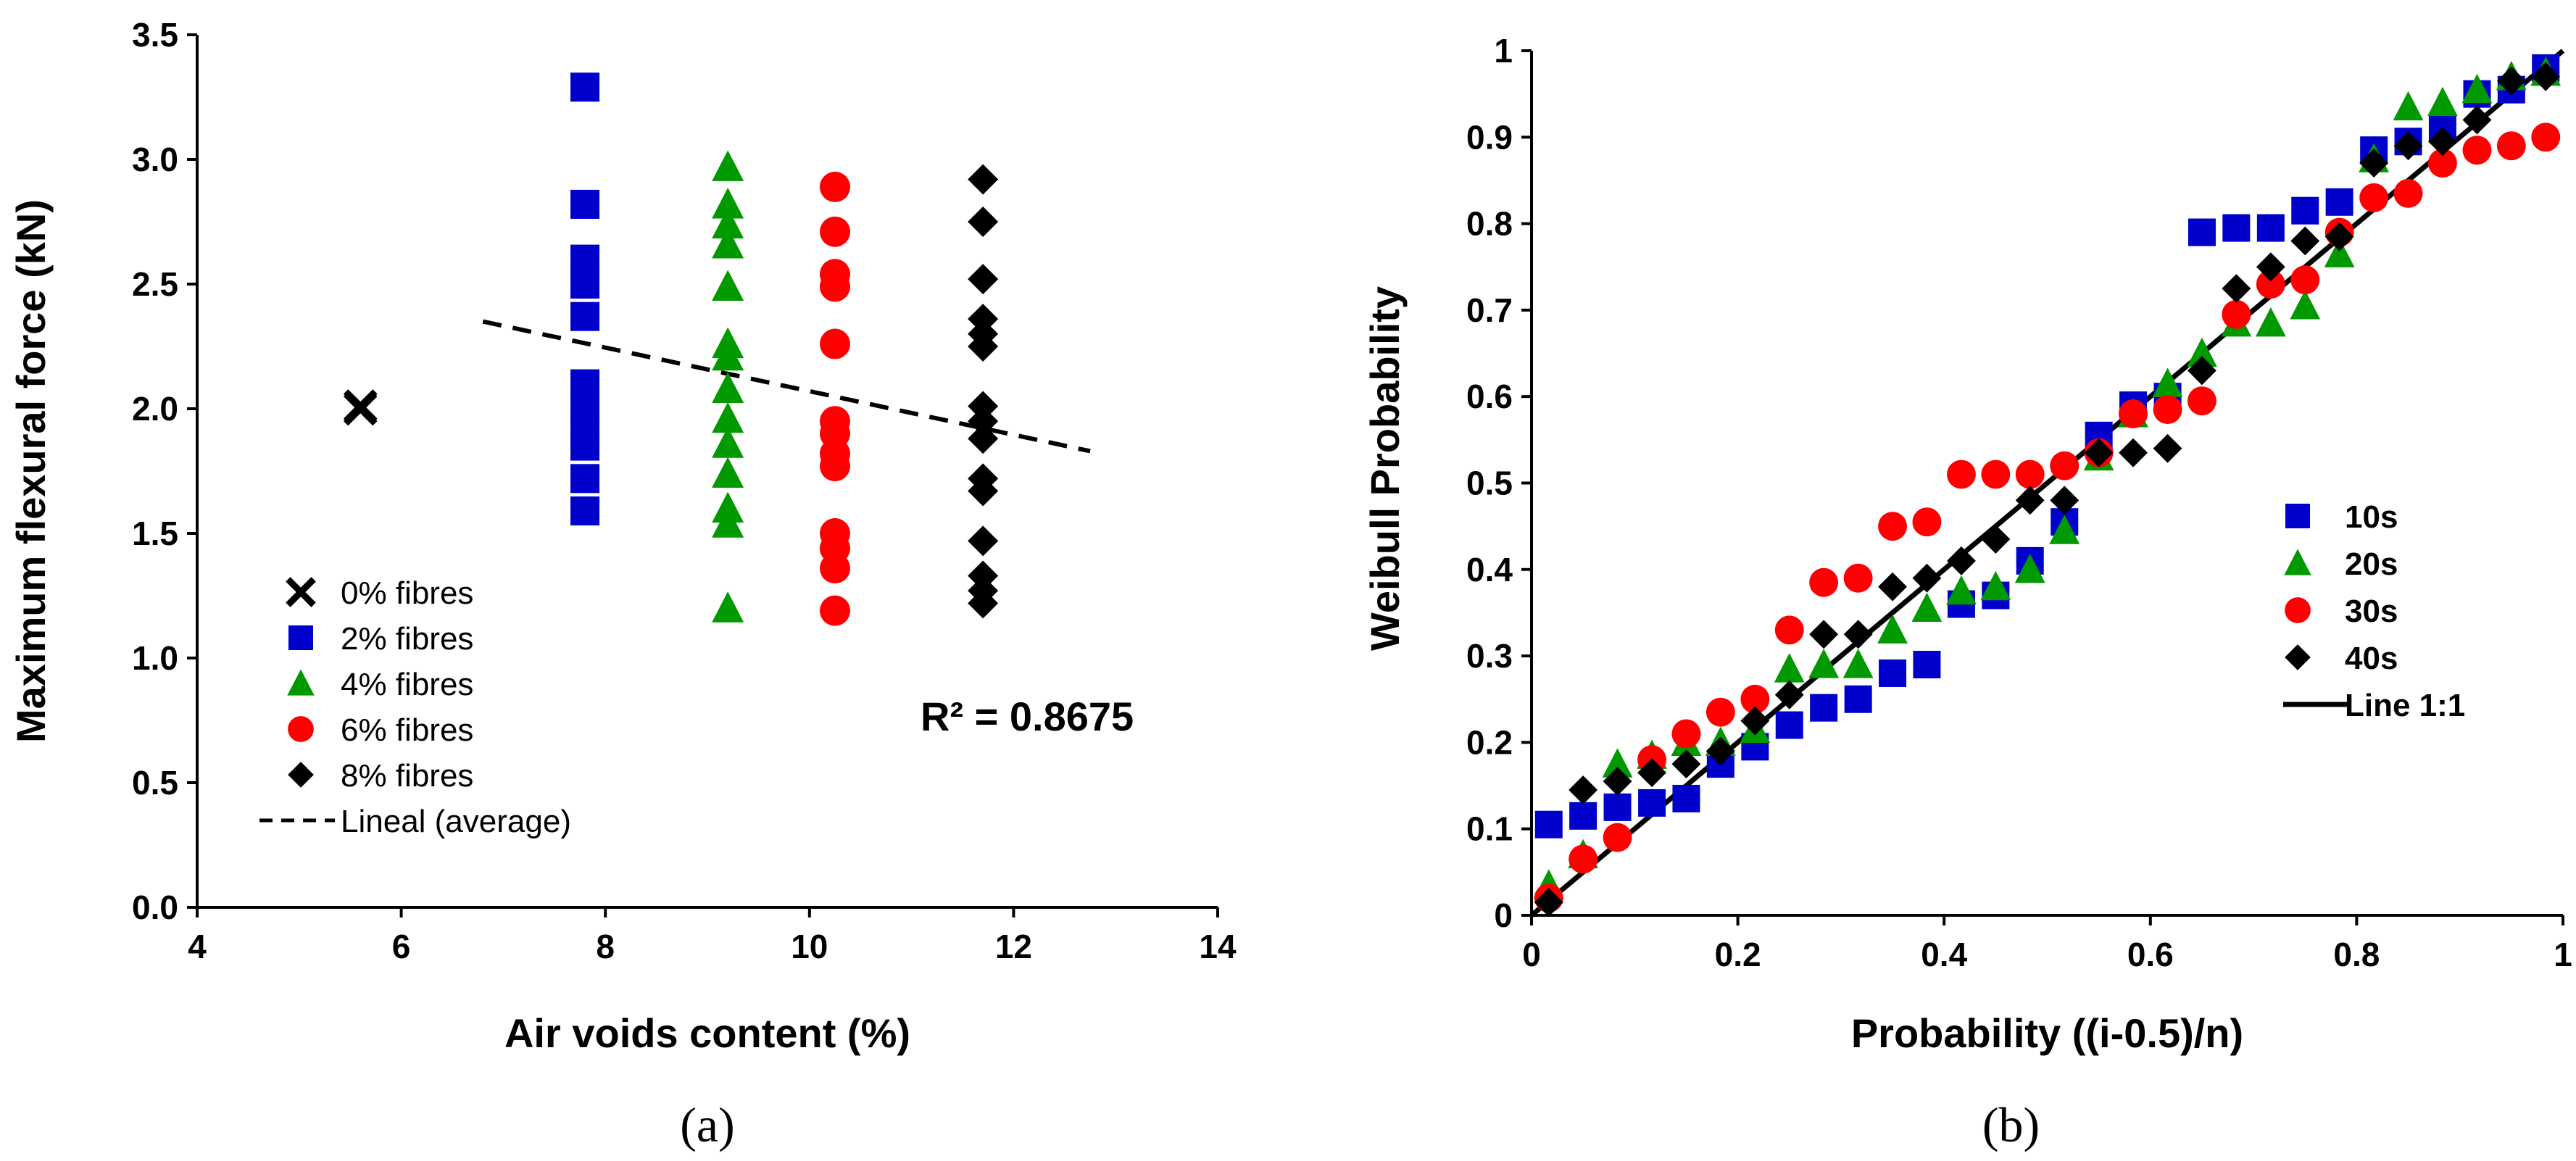  Describe the element at coordinates (1489, 829) in the screenshot. I see `y-tick-label: 0.1` at that location.